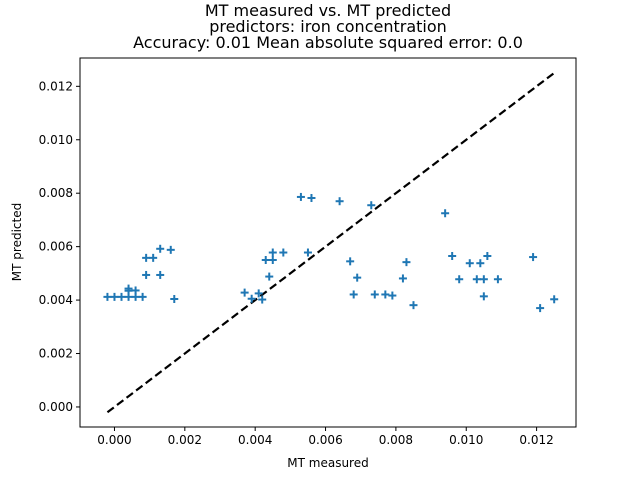 The height and width of the screenshot is (484, 640). Describe the element at coordinates (536, 440) in the screenshot. I see `x-tick-label: 0.012` at that location.